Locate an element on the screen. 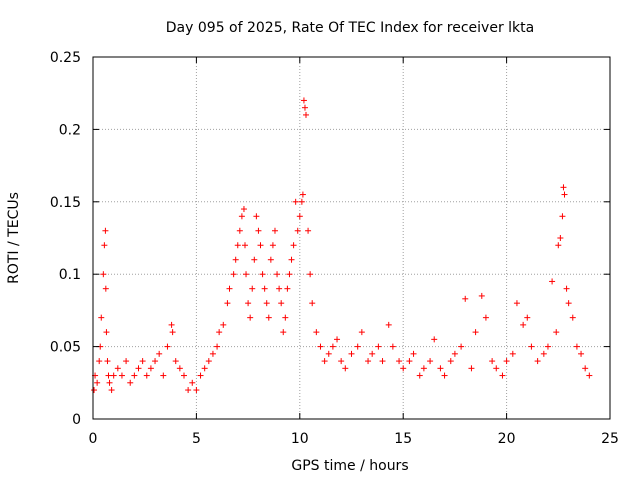 The image size is (640, 480). y-tick-label: 0.1 is located at coordinates (70, 275).